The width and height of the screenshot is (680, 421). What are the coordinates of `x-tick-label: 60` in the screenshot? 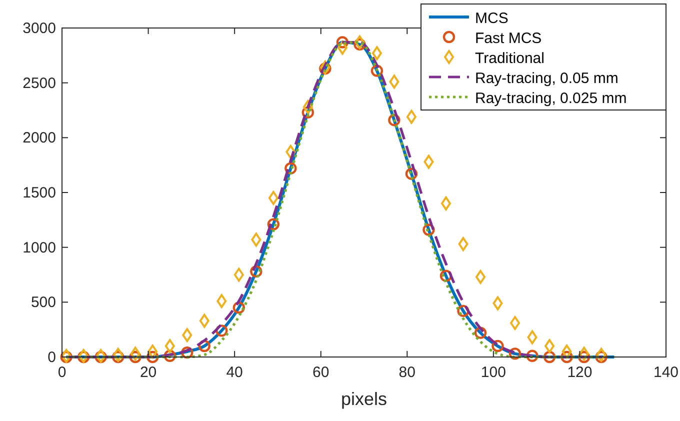 It's located at (321, 372).